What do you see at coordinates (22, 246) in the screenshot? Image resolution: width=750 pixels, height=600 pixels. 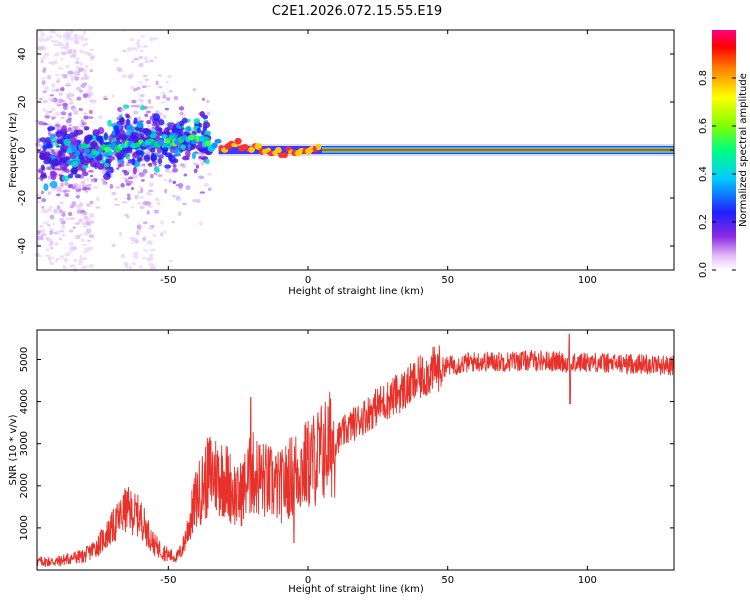 I see `spectrogram-y-tick-label: -40` at bounding box center [22, 246].